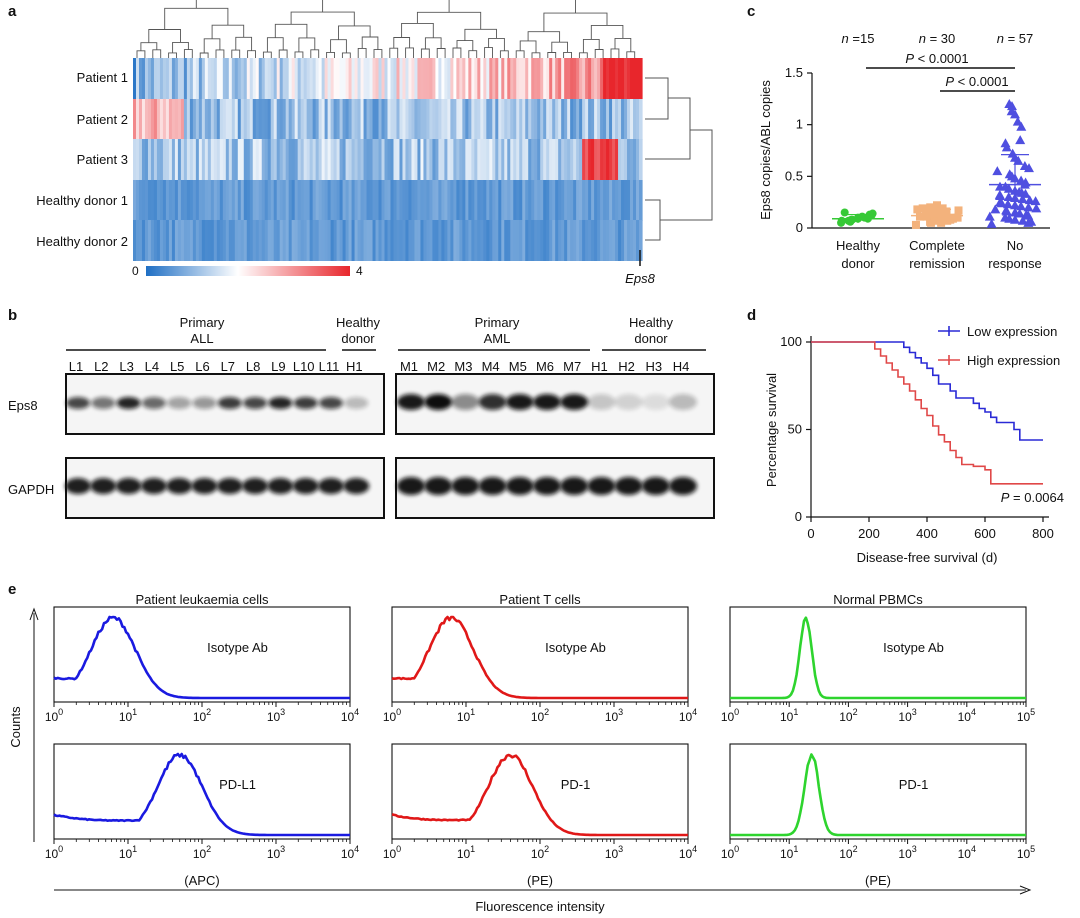 The image size is (1080, 918). I want to click on blot-group-label: ALL, so click(201, 338).